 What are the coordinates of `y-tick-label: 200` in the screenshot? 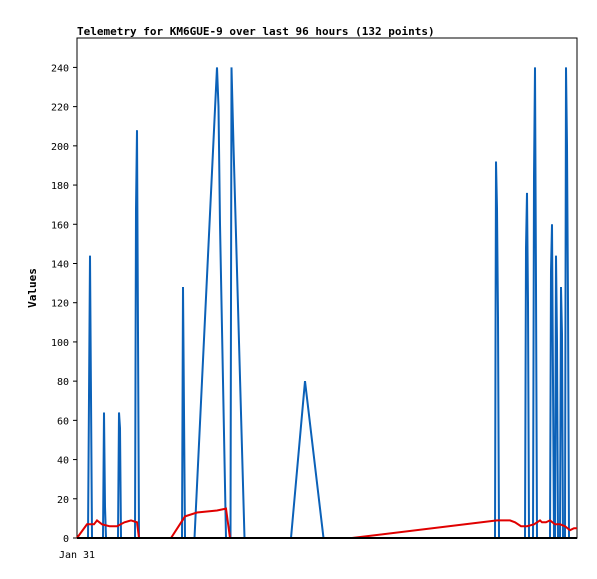 It's located at (60, 147).